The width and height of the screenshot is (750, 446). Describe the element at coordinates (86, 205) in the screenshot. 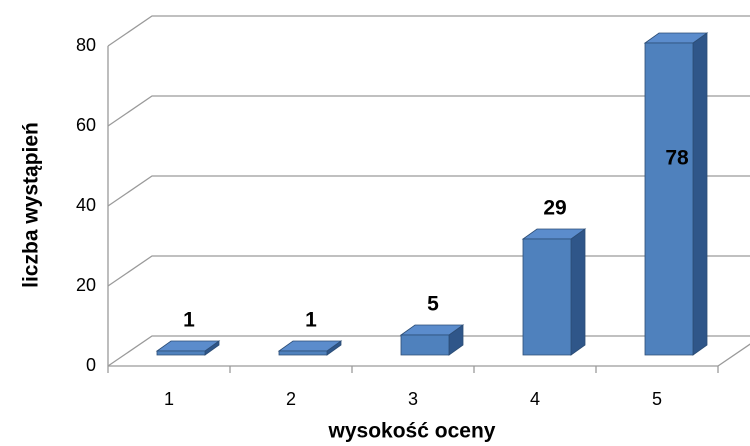

I see `y-tick-label: 40` at that location.